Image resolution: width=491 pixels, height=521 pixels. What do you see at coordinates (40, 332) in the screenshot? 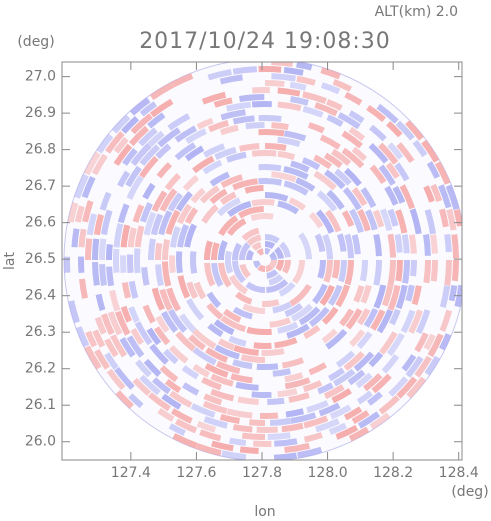
I see `y-tick-label: 26.3` at bounding box center [40, 332].